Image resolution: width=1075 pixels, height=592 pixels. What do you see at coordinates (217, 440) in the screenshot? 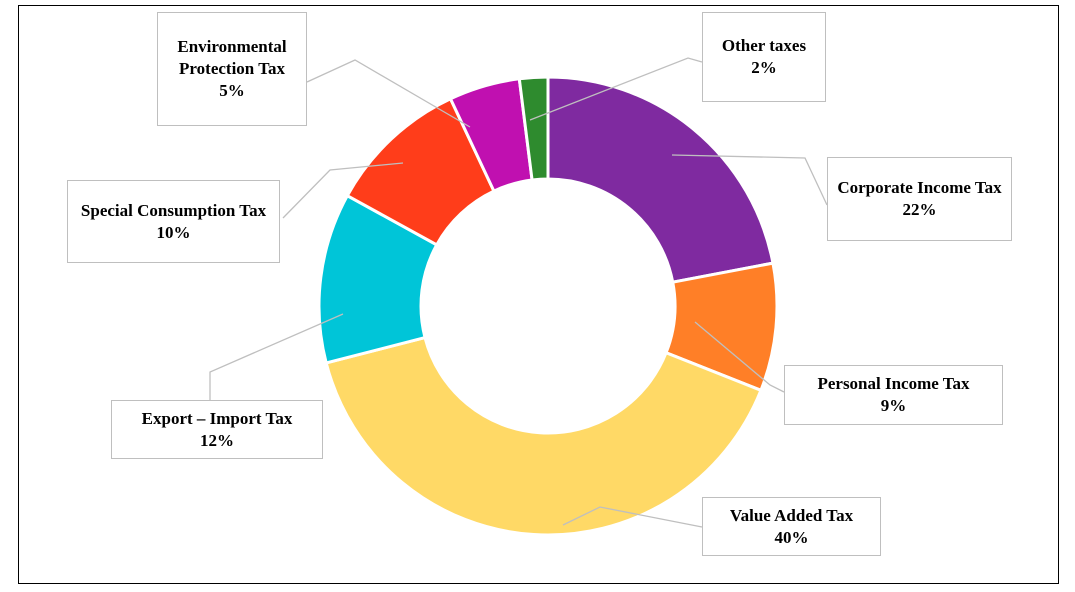
I see `label-value: 12%` at bounding box center [217, 440].